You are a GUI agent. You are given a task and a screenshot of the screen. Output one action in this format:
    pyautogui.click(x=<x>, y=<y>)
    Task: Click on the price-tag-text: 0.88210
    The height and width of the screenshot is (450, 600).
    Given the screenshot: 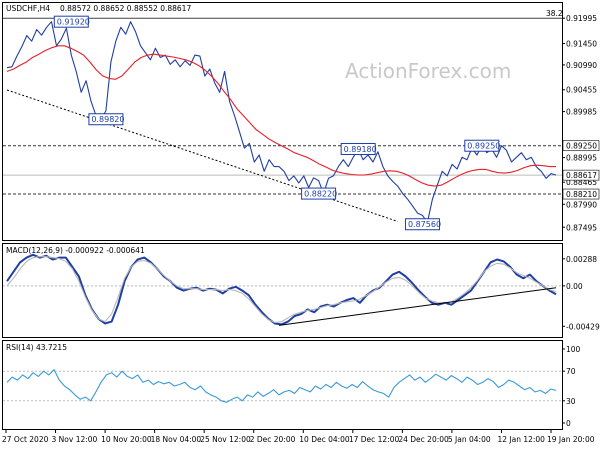 What is the action you would take?
    pyautogui.click(x=581, y=194)
    